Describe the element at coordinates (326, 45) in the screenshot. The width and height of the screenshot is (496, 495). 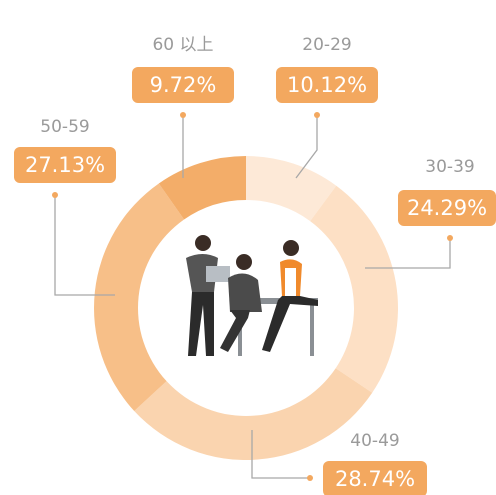
I see `category-label: 20-29` at that location.